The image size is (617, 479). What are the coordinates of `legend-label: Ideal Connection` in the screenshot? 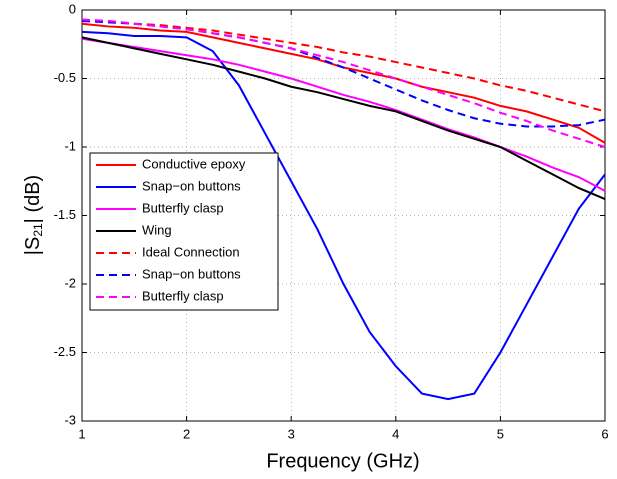 It's located at (191, 251).